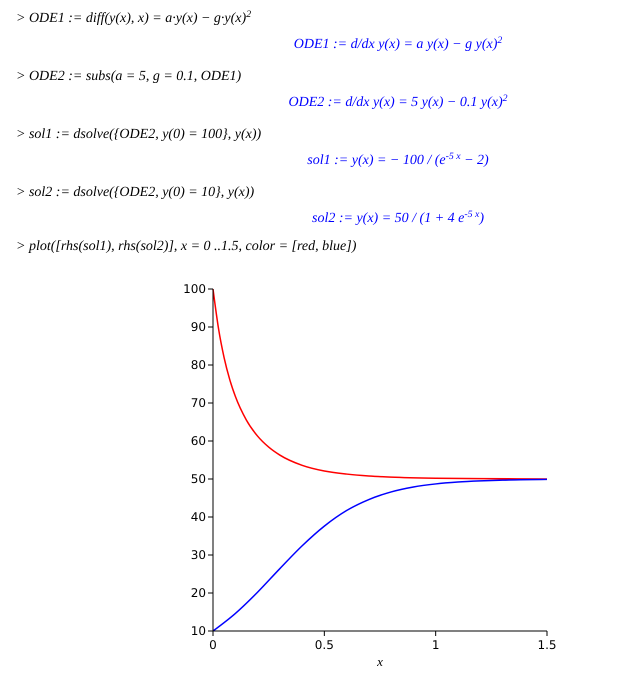 This screenshot has height=676, width=625. I want to click on text: > ODE2 := subs(a = 5, g = 0.1, ODE1), so click(129, 76).